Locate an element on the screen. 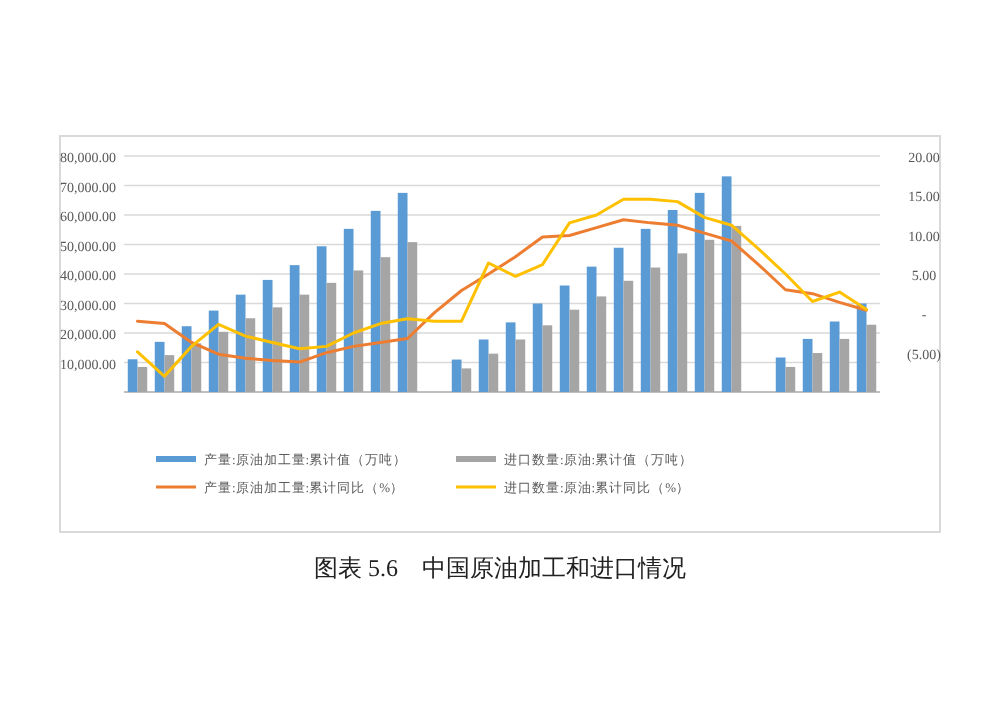  text: 图表 5.6 中国原油加工和进口情况 is located at coordinates (500, 568).